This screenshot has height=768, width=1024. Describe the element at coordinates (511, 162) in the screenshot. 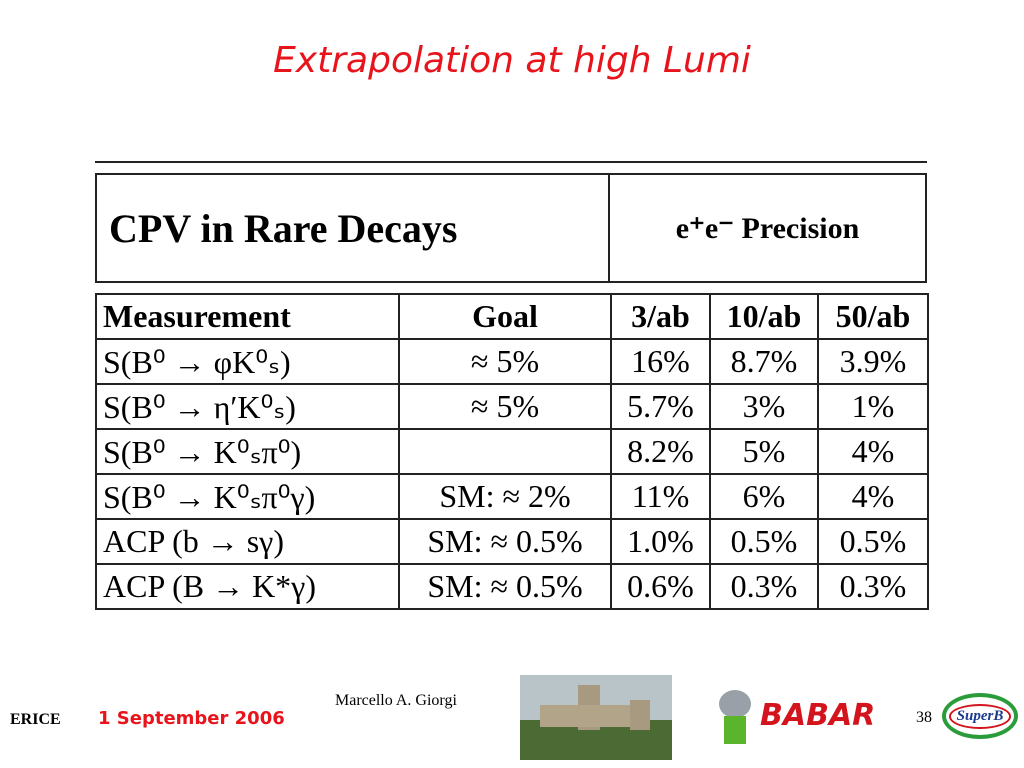

I see `rule` at that location.